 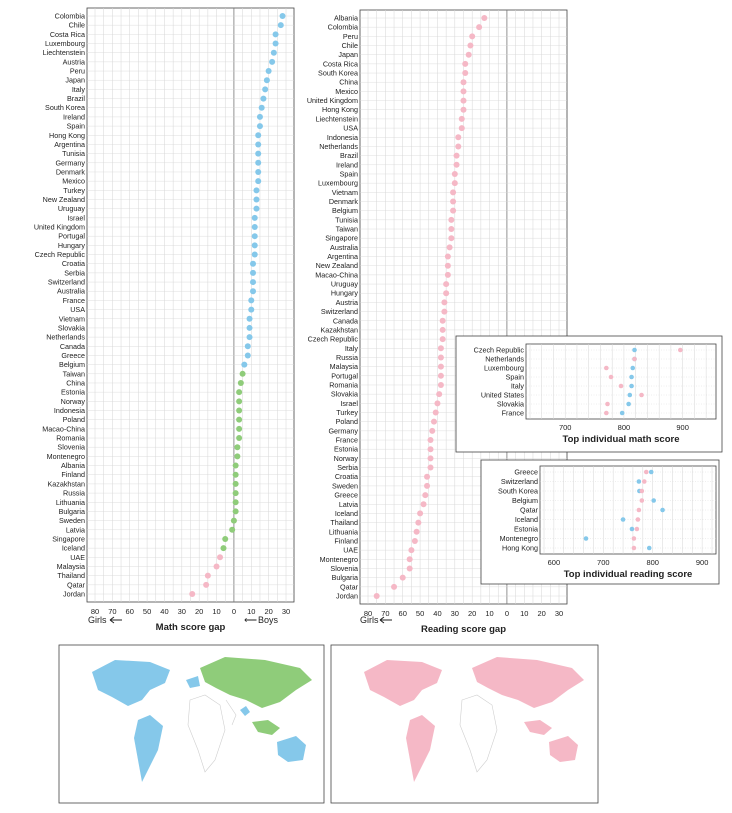 I want to click on girls-boys-labels: Girls ⟵ Boys Girls, so click(x=233, y=620).